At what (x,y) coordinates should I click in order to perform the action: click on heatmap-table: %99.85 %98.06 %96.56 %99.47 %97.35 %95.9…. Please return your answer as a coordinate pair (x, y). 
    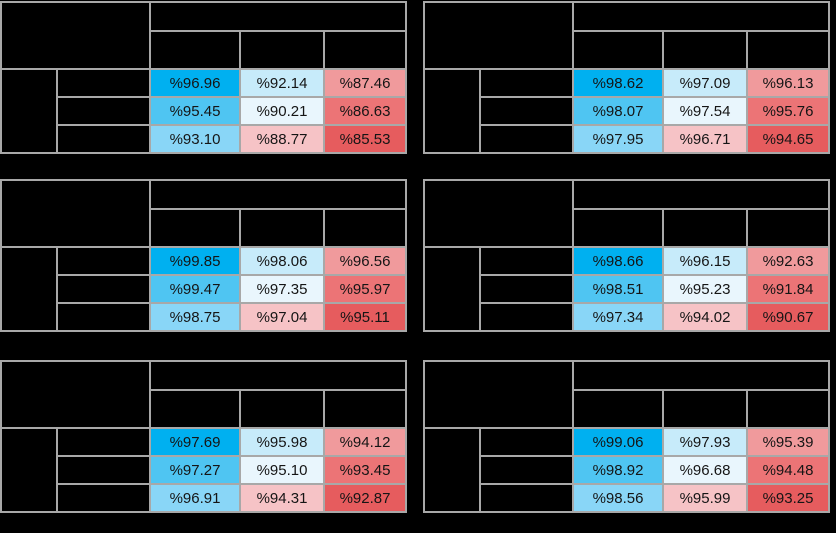
    Looking at the image, I should click on (203, 255).